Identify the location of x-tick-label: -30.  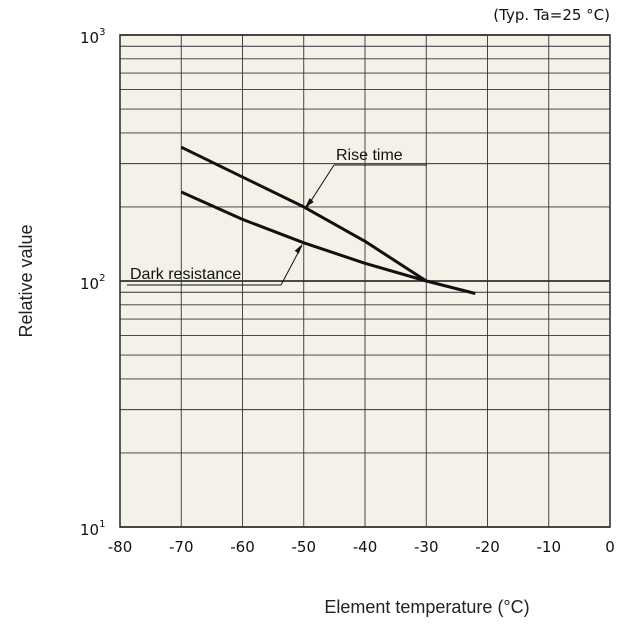
(426, 547).